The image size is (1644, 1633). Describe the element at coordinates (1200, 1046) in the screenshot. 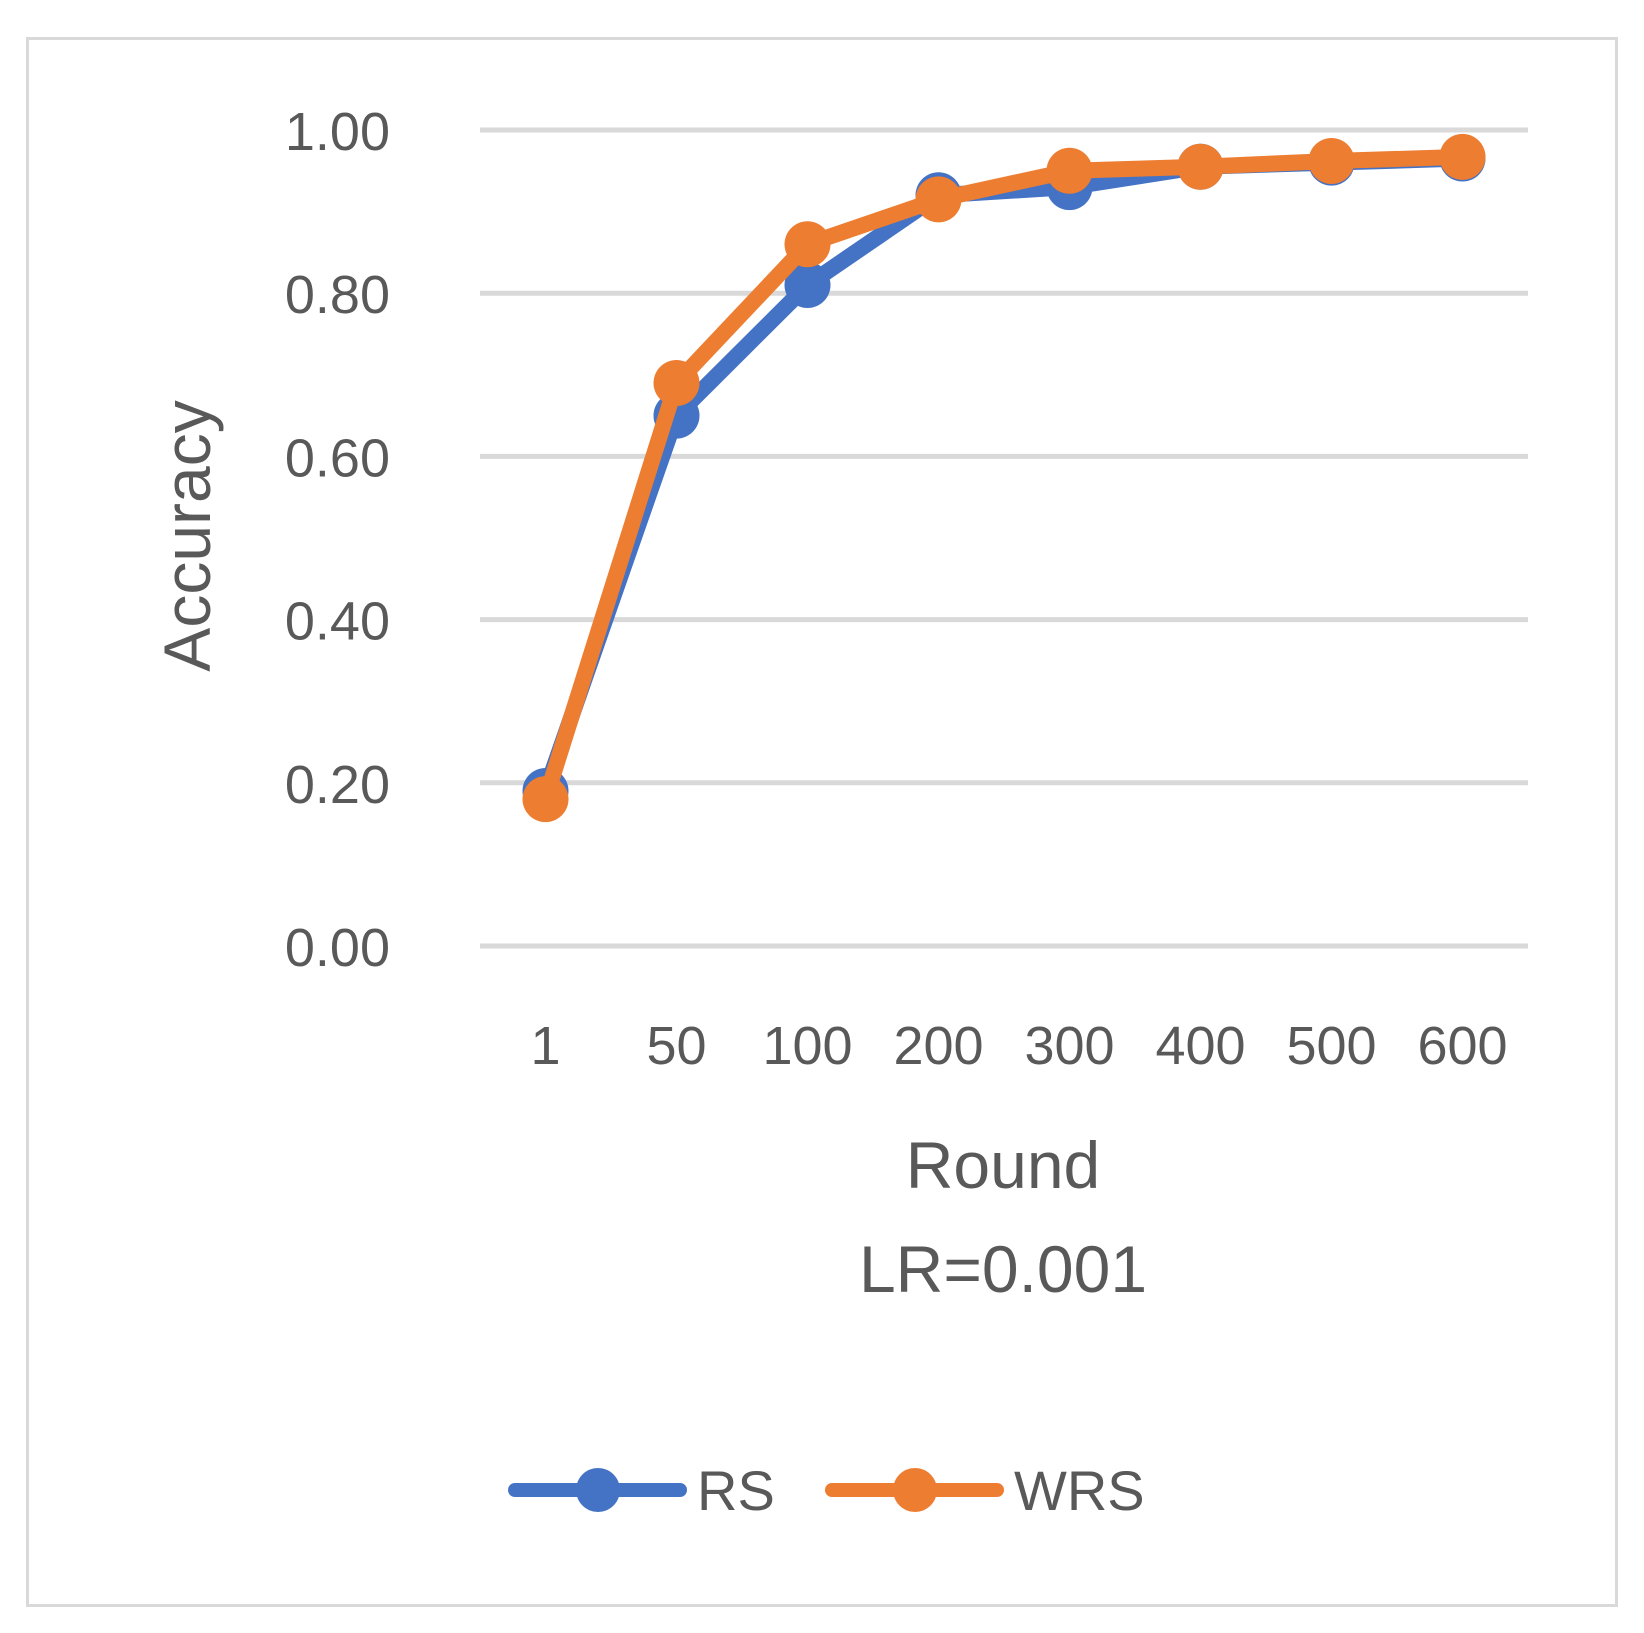

I see `x-tick-label: 400` at that location.